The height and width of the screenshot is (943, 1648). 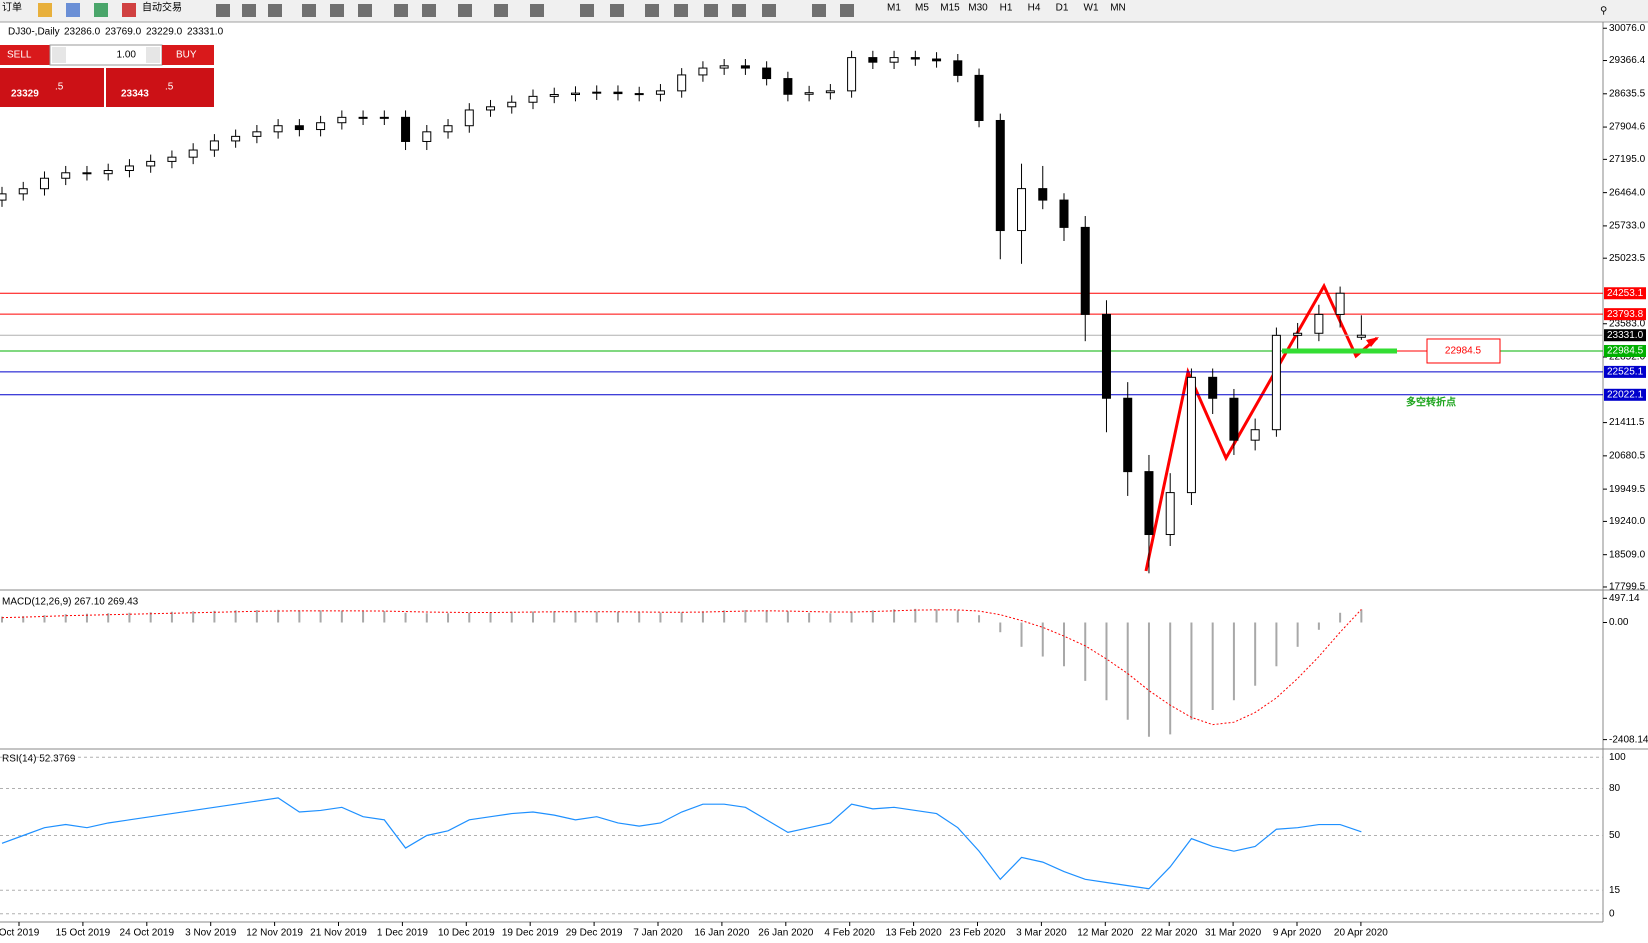 What do you see at coordinates (978, 8) in the screenshot?
I see `timeframe-button: M30` at bounding box center [978, 8].